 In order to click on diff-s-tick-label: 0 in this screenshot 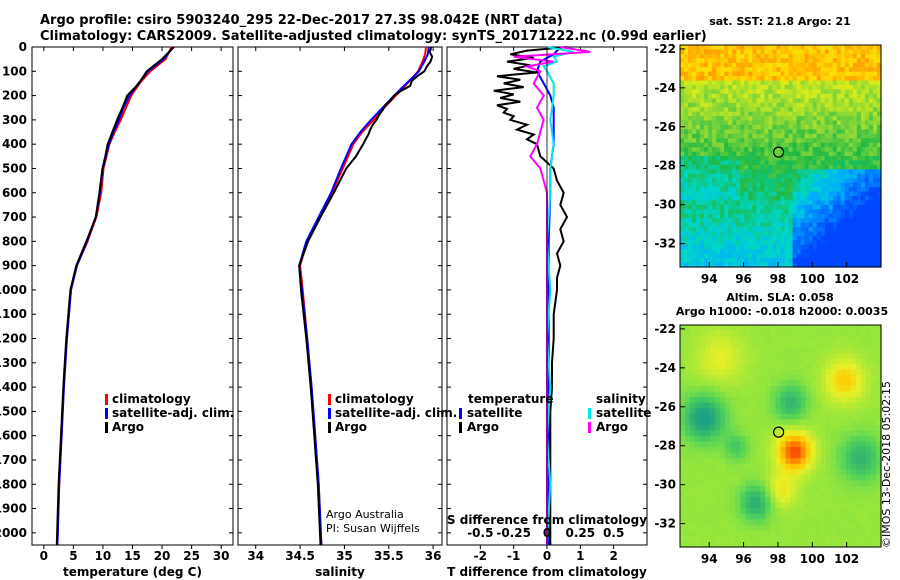, I will do `click(547, 533)`.